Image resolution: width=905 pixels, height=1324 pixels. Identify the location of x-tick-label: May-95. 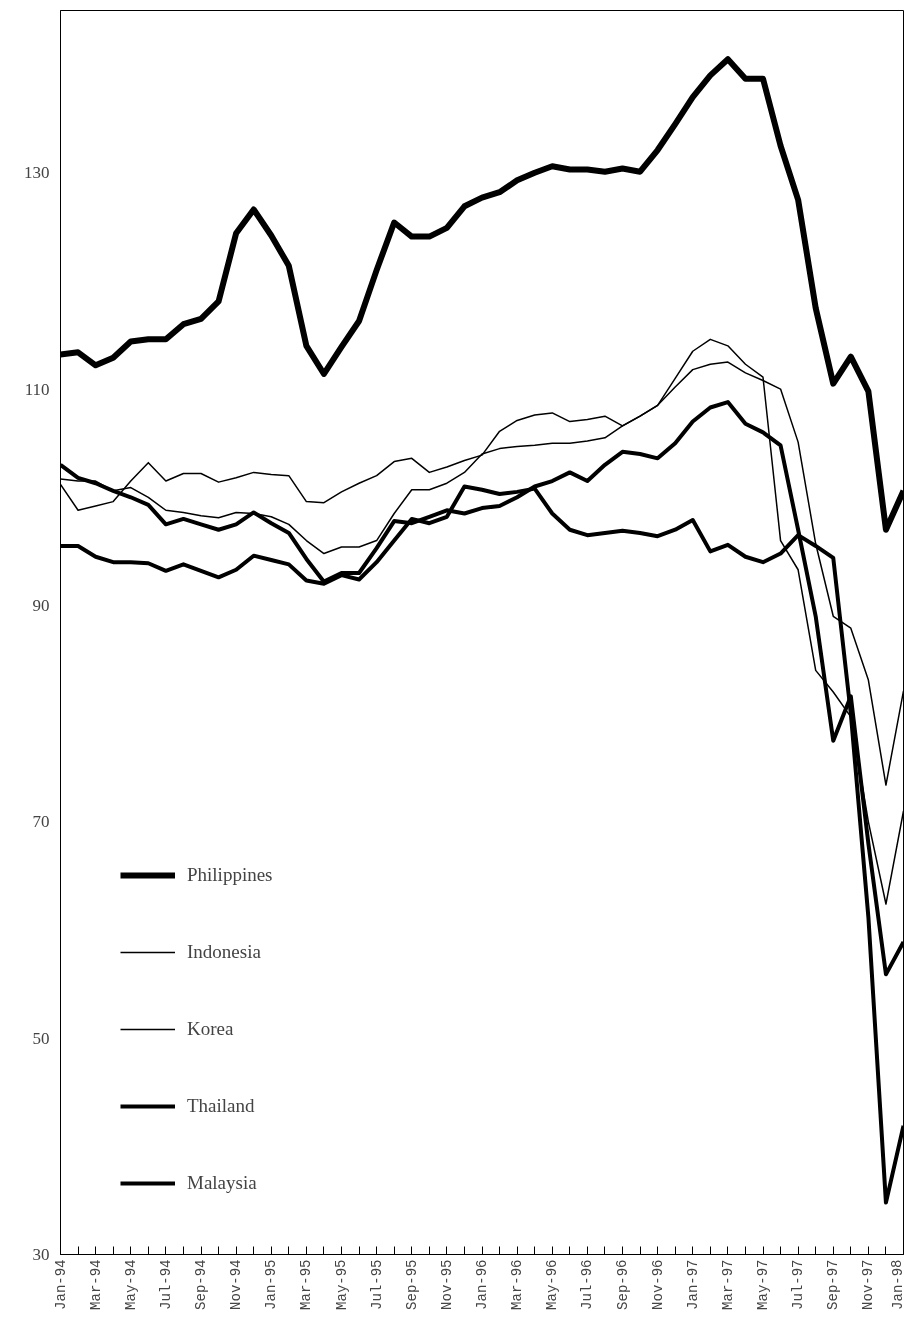
(341, 1284).